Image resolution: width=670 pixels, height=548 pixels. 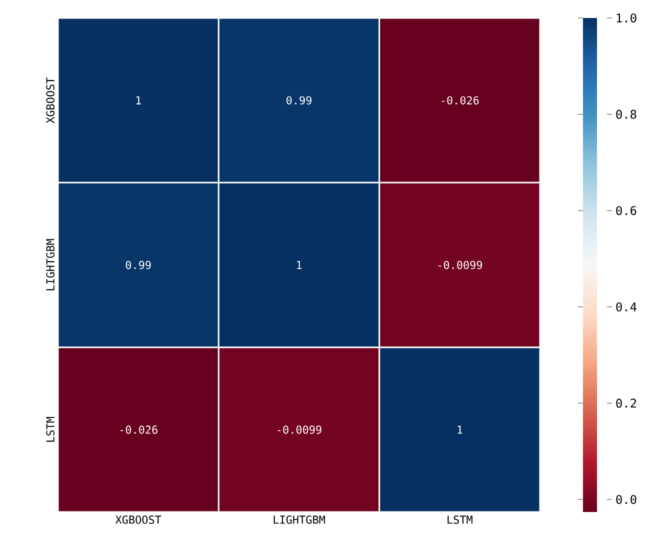 I want to click on color-bar-label: 0.0, so click(x=626, y=499).